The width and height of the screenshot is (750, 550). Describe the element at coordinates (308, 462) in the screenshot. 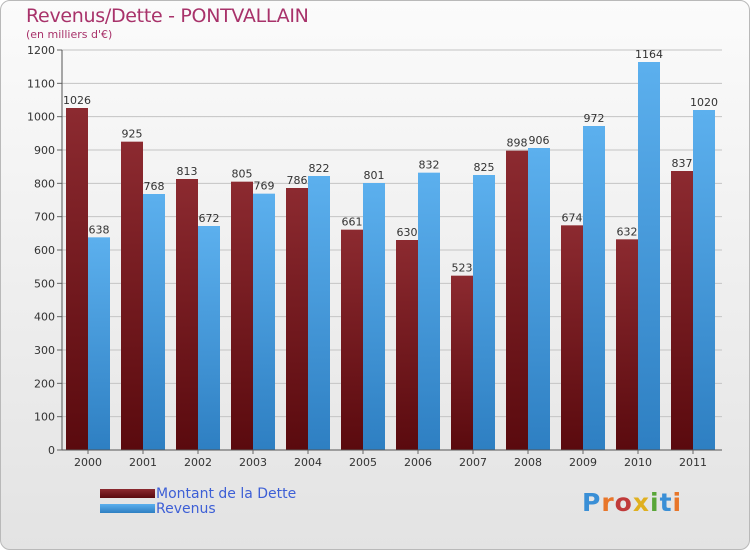

I see `x-tick-label: 2004` at that location.